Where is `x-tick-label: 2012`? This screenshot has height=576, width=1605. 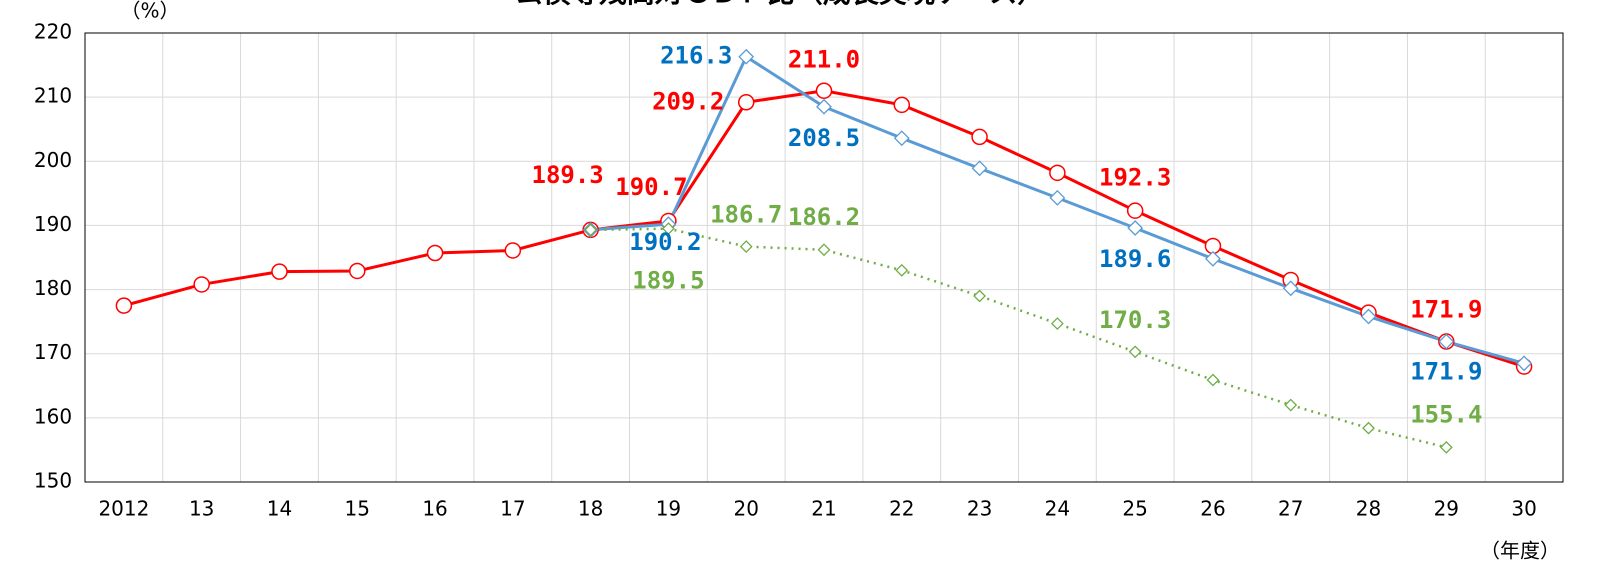 x-tick-label: 2012 is located at coordinates (123, 509).